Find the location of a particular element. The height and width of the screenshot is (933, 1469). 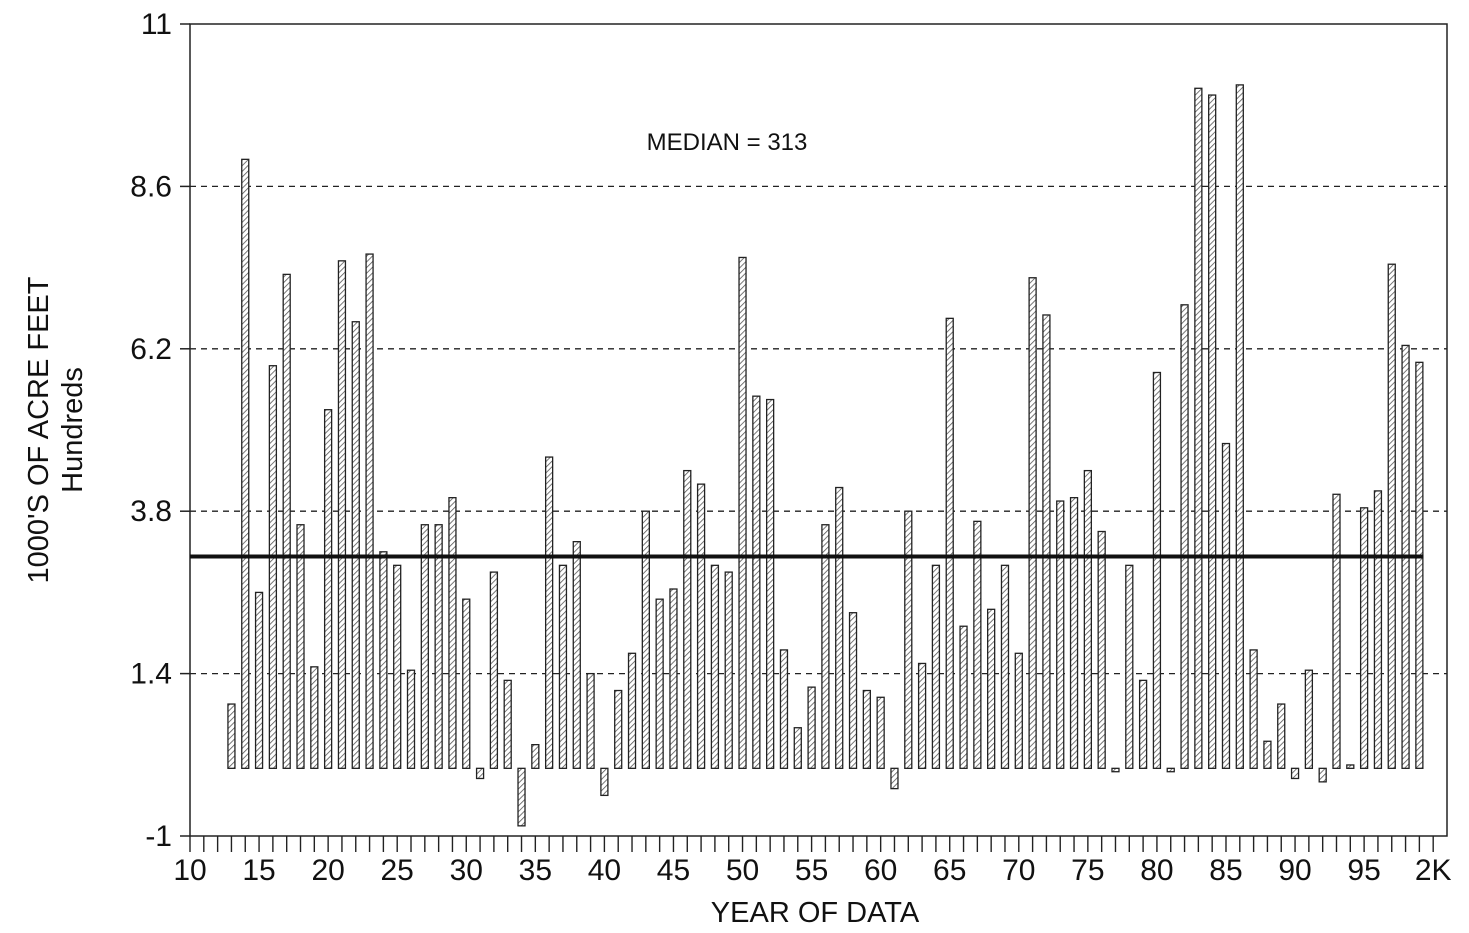

bar-1936 is located at coordinates (549, 612).